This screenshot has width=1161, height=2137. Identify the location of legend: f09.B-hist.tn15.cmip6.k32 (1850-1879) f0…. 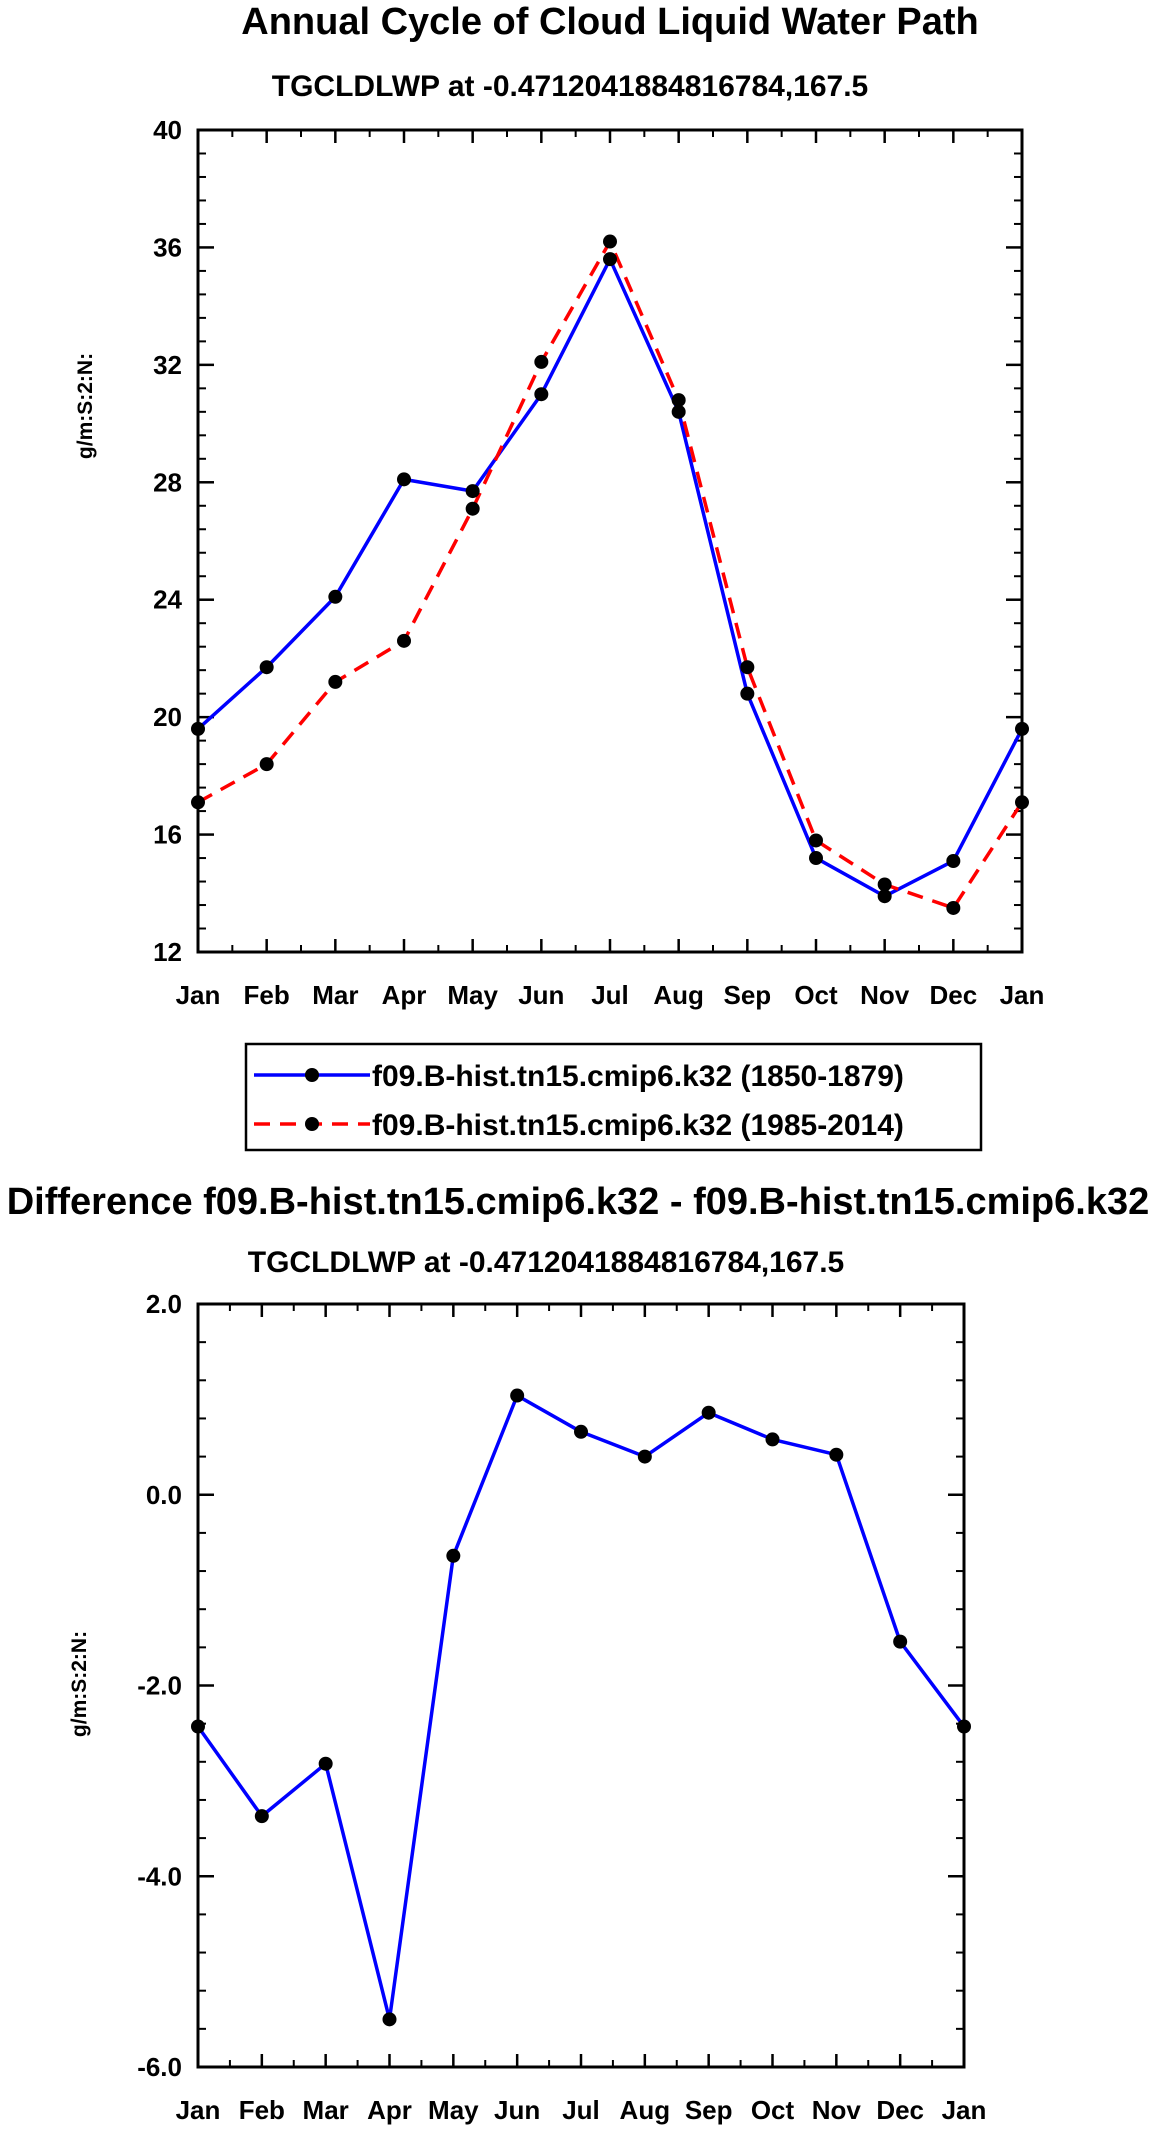
(613, 1097).